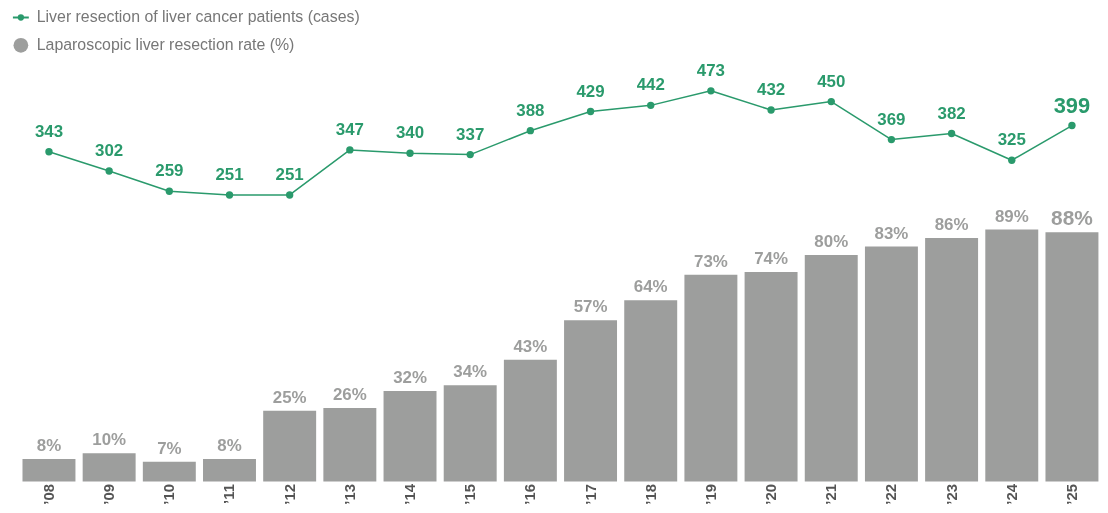 The image size is (1108, 513). What do you see at coordinates (165, 45) in the screenshot?
I see `legend-label: Laparoscopic liver resection rate (%)` at bounding box center [165, 45].